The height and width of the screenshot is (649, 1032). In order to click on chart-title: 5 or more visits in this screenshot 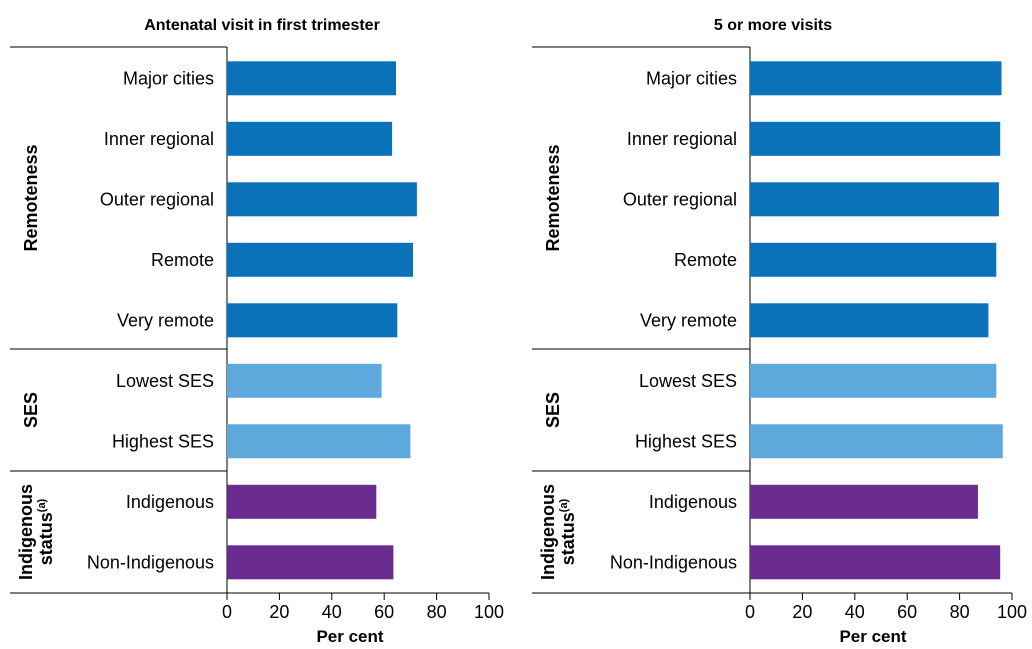, I will do `click(773, 25)`.